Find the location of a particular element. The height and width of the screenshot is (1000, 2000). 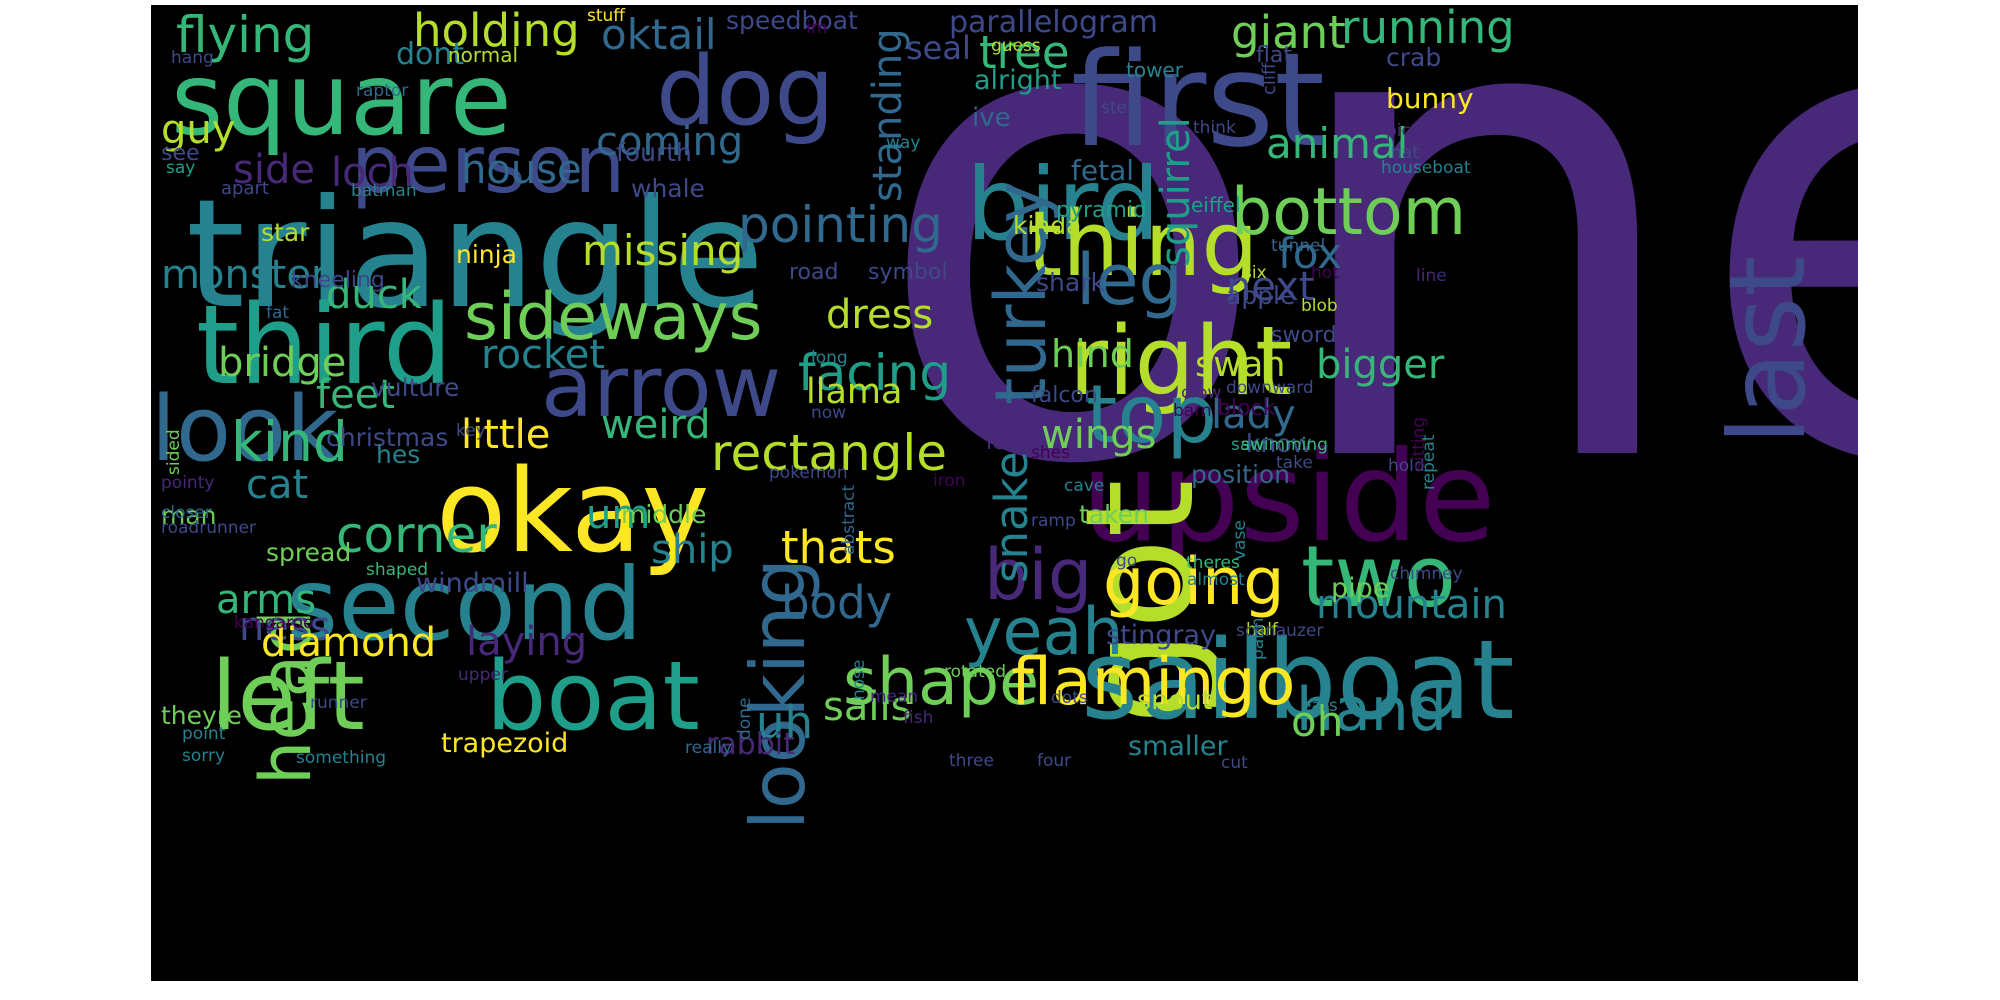

word-fish: fish is located at coordinates (918, 718).